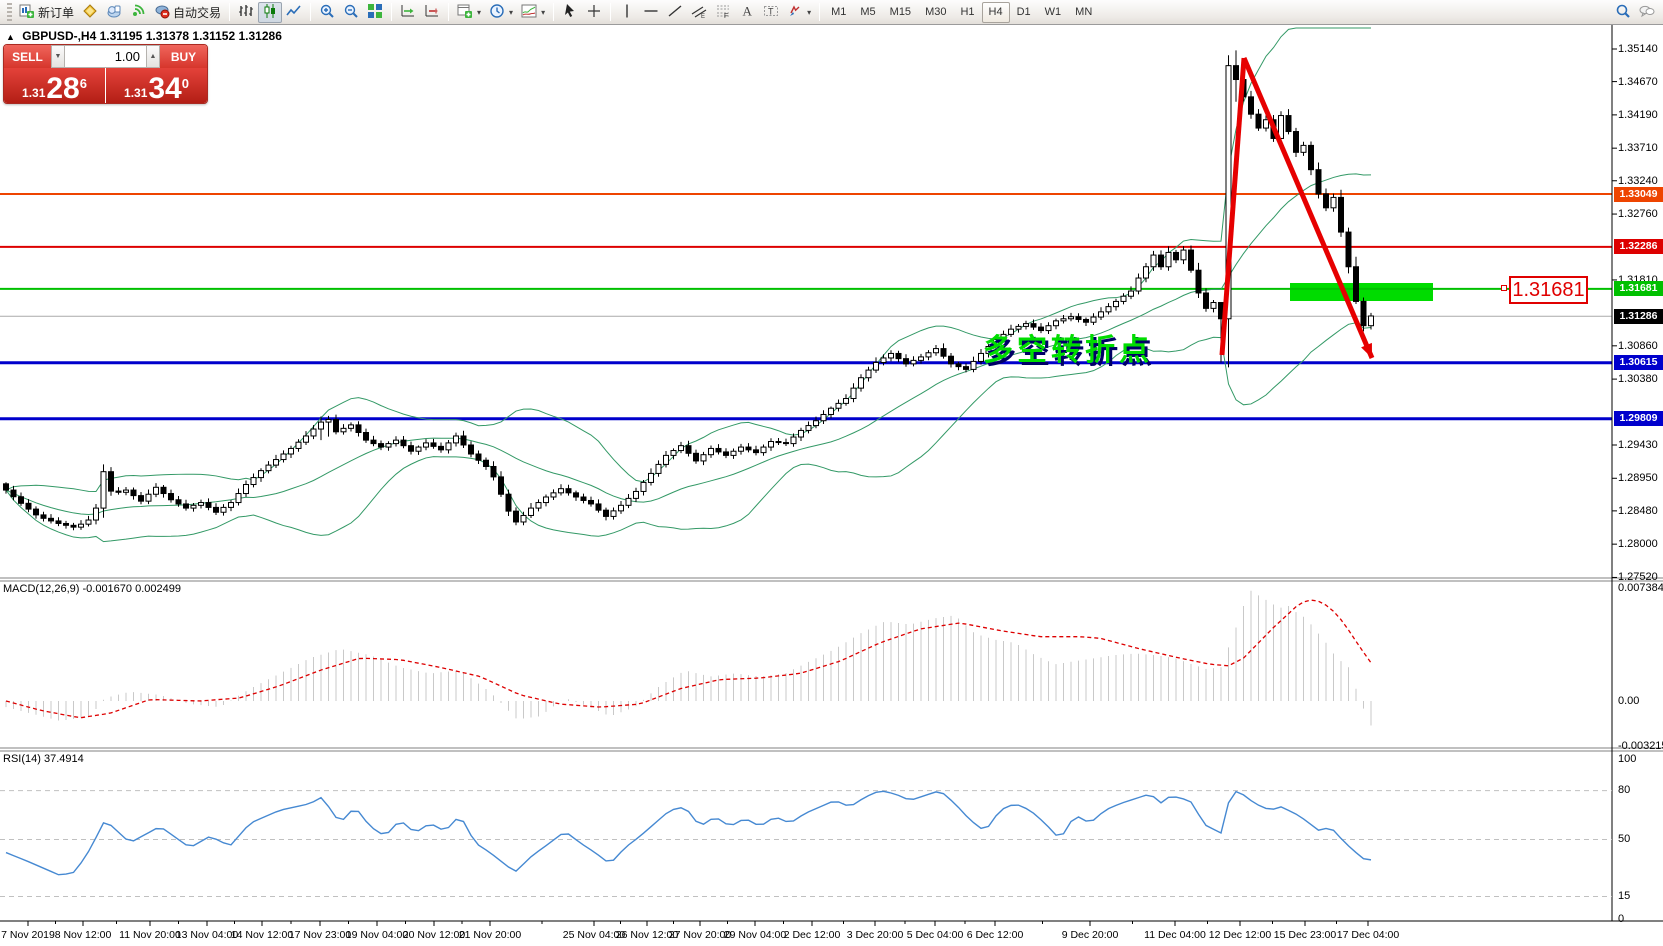 The width and height of the screenshot is (1663, 946). I want to click on time-axis-label: 9 Dec 20:00, so click(1090, 935).